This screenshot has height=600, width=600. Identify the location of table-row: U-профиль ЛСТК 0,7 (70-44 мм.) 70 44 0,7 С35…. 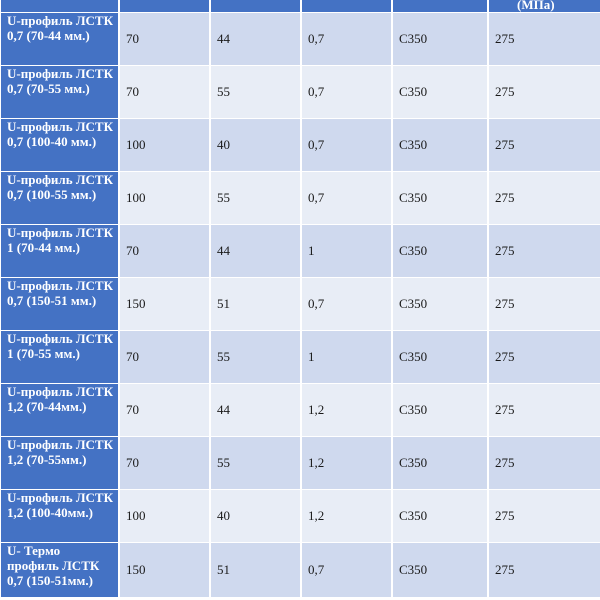
(300, 39).